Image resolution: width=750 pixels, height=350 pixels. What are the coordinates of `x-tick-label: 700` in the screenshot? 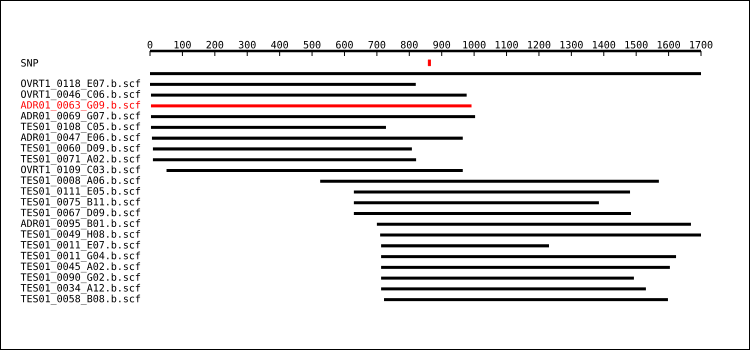 It's located at (377, 44).